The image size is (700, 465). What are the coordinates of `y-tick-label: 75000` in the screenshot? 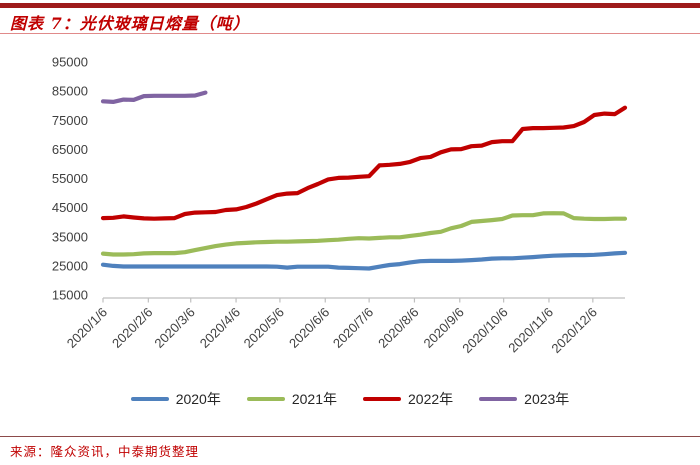 It's located at (70, 120).